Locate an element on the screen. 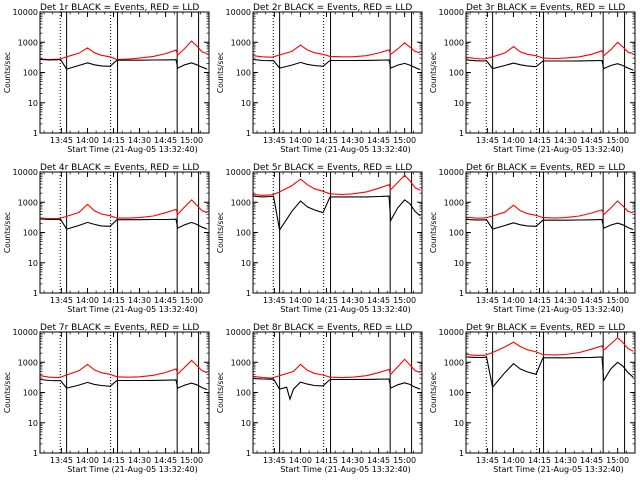 The image size is (640, 480). panel-title: Det 2r BLACK = Events, RED = LLD is located at coordinates (332, 8).